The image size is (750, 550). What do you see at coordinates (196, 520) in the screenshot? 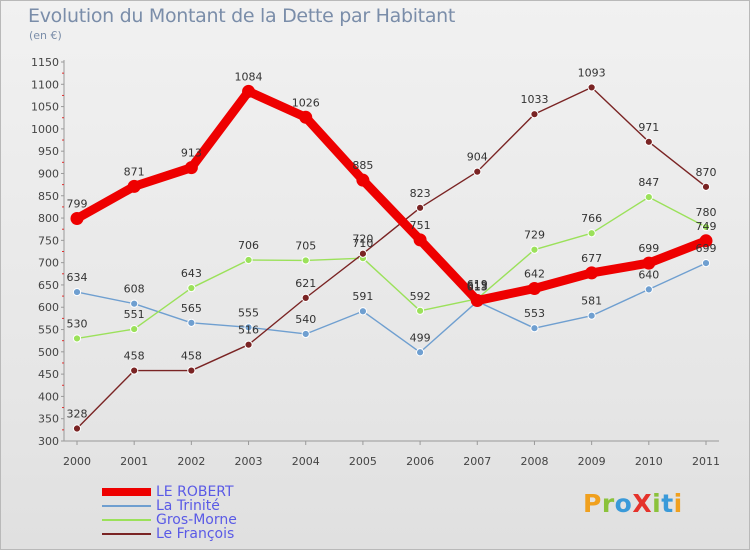
I see `legend-label: Gros-Morne` at bounding box center [196, 520].